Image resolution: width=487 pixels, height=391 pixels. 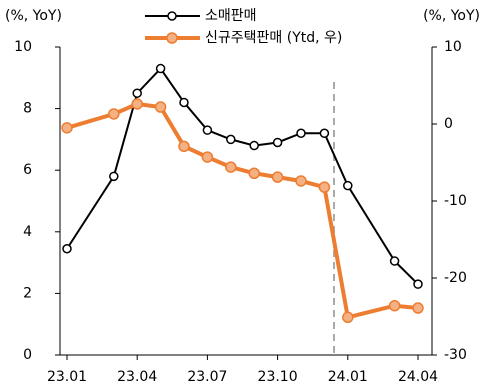 I want to click on legend-label: 소매판매, so click(x=231, y=16).